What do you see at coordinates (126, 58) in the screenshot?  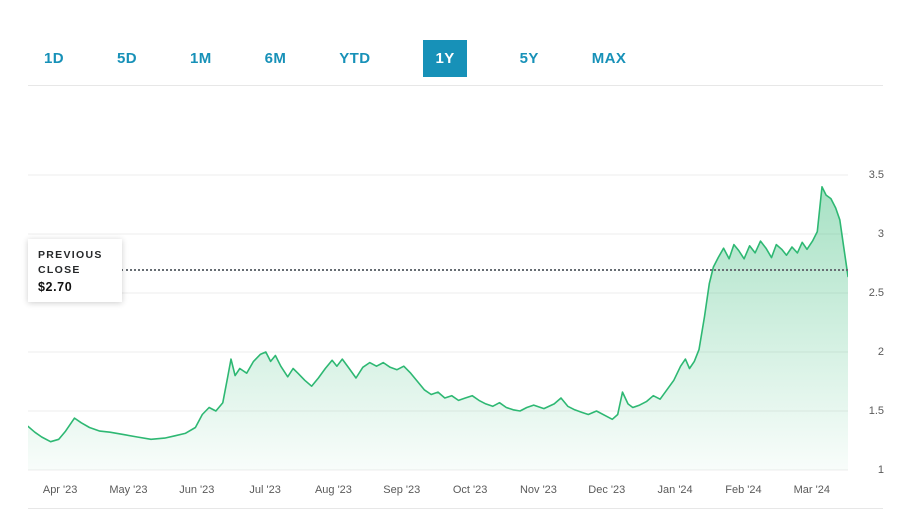 I see `tab-5d: 5D` at bounding box center [126, 58].